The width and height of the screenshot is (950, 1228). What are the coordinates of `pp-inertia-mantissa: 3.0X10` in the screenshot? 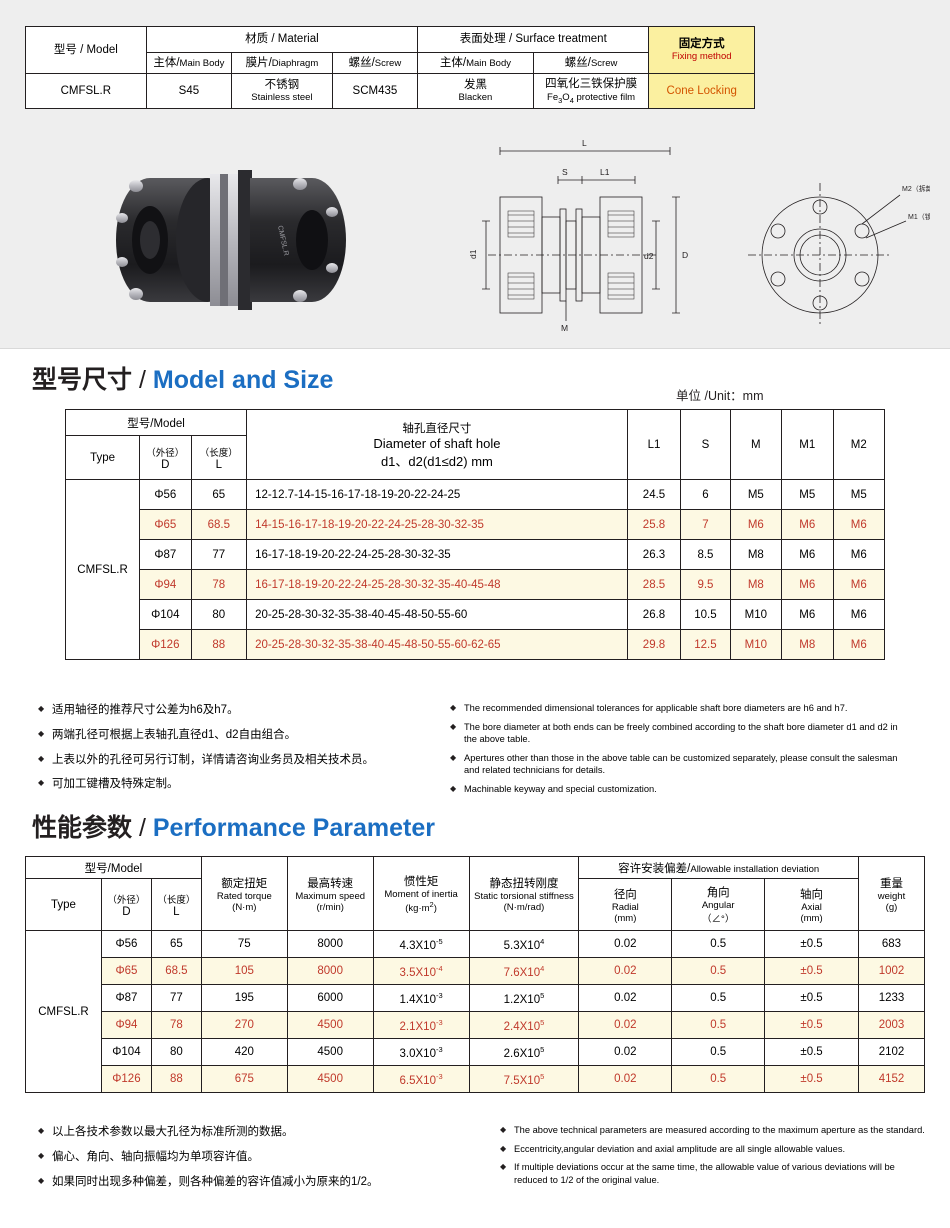 It's located at (417, 1053).